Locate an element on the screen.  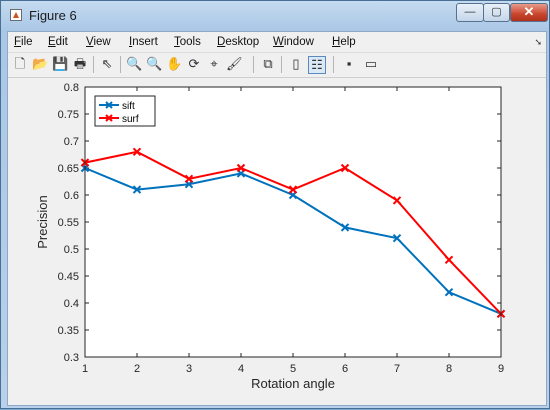
minimize-button: — is located at coordinates (470, 12).